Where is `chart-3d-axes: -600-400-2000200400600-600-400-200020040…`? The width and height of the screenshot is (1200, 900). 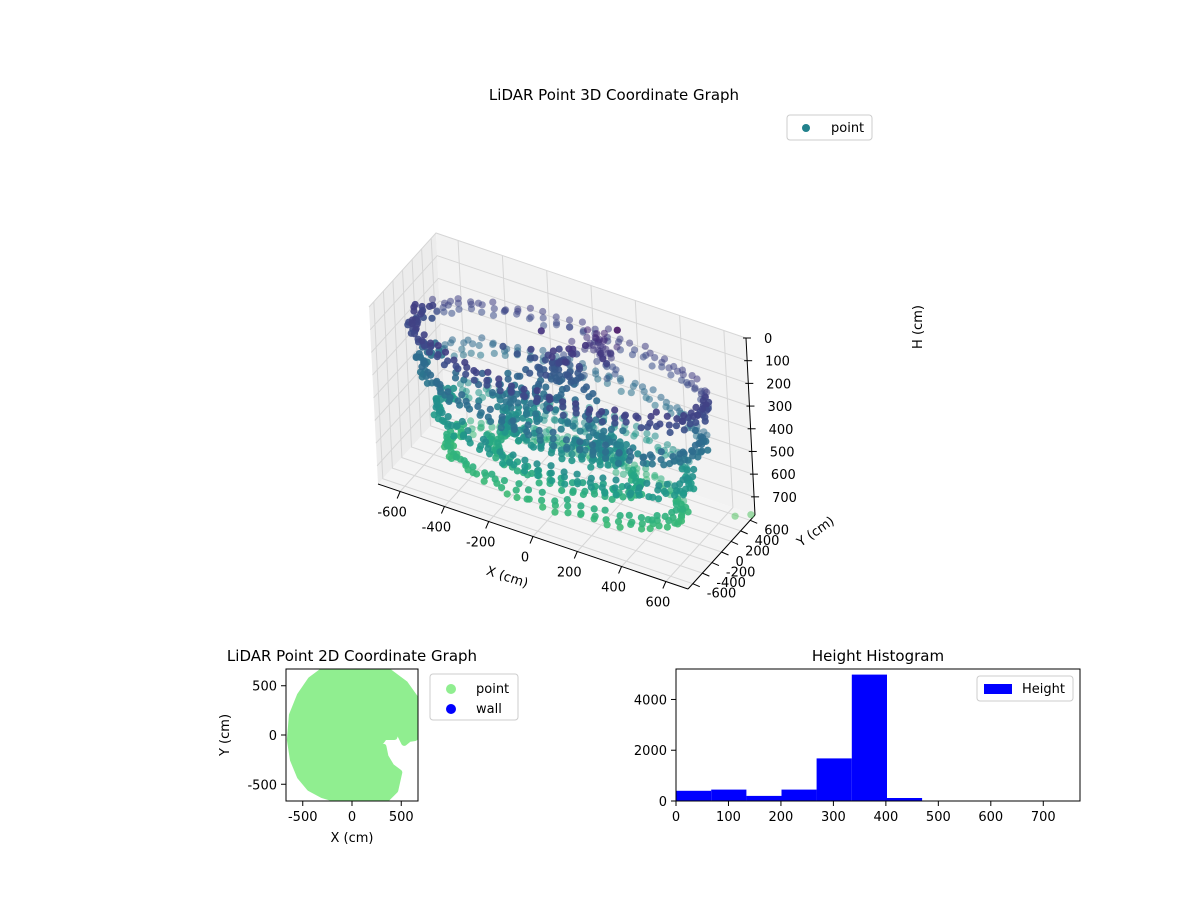
chart-3d-axes: -600-400-2000200400600-600-400-200020040… is located at coordinates (587, 471).